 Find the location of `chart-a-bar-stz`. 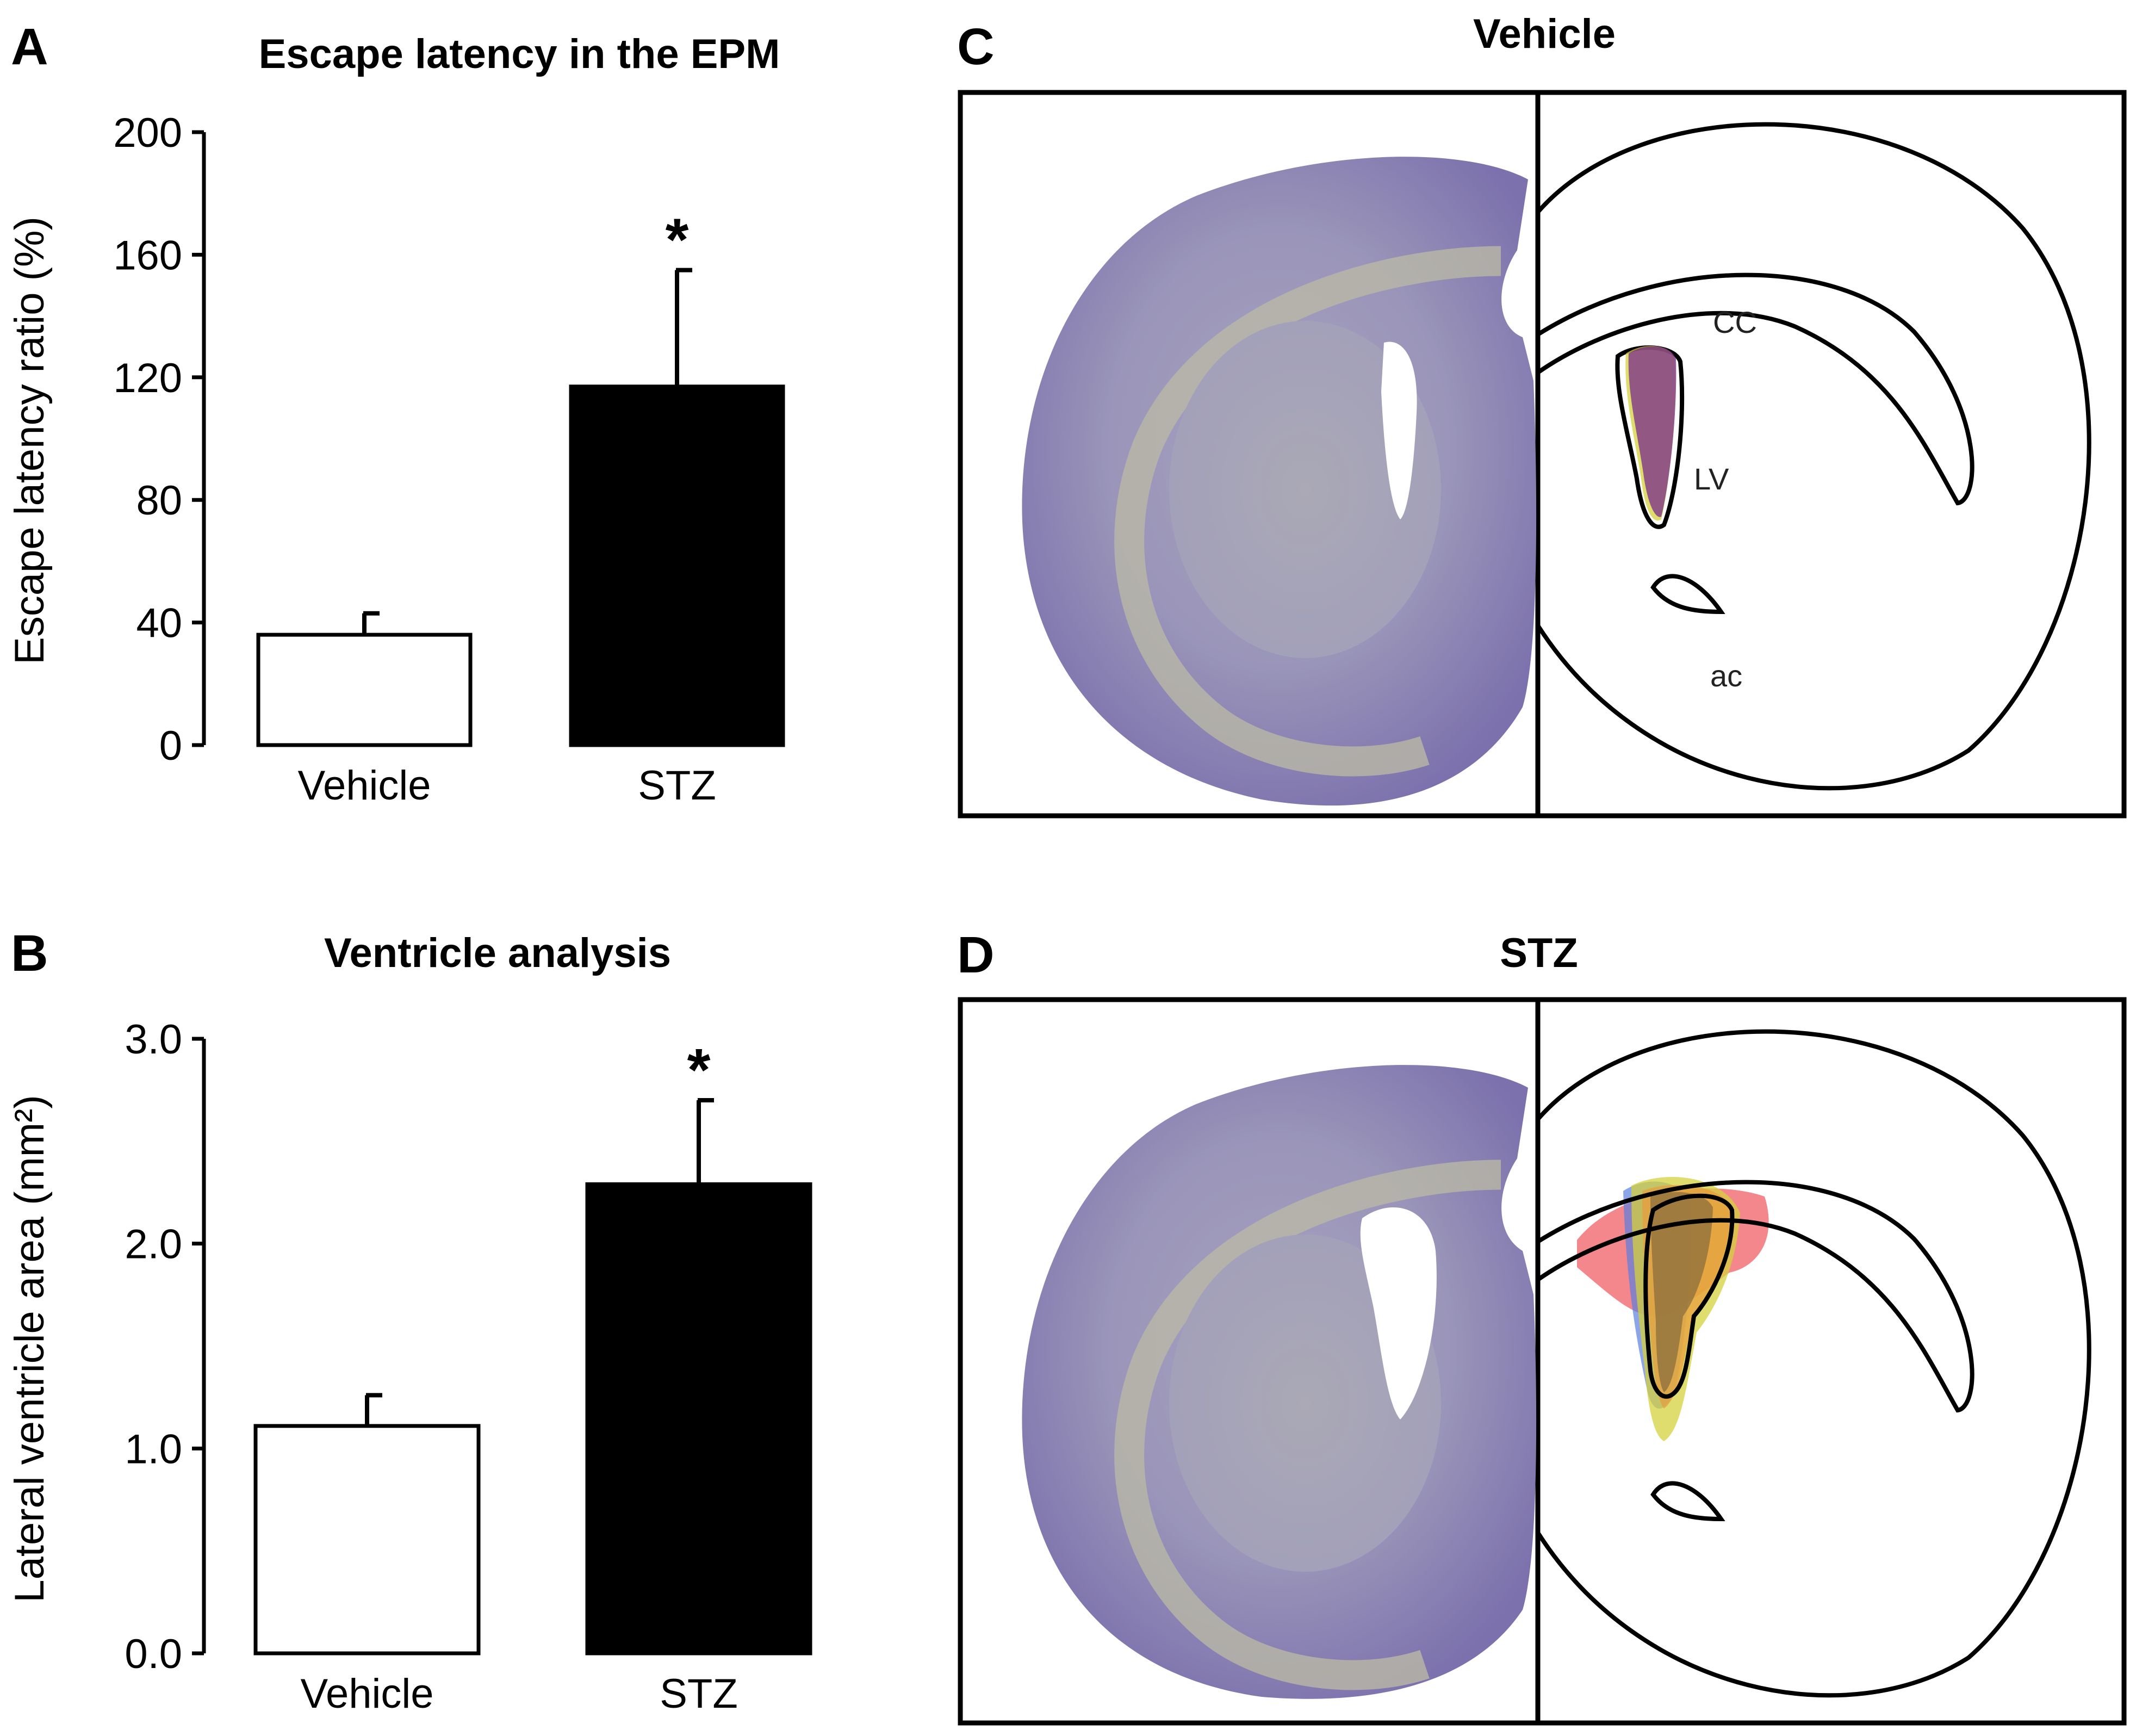

chart-a-bar-stz is located at coordinates (677, 566).